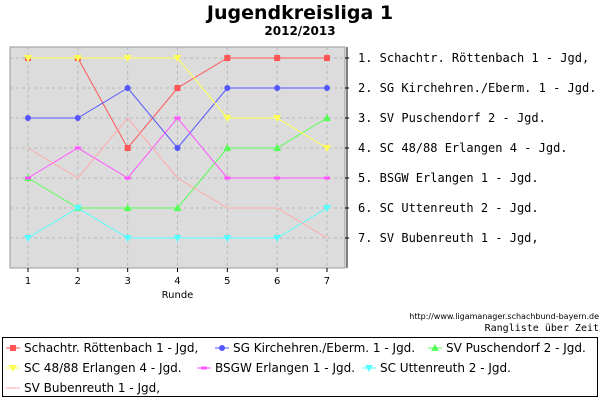 The image size is (600, 400). I want to click on rank-label: 2. SG Kirchehren./Eberm. 1 - Jgd., so click(477, 88).